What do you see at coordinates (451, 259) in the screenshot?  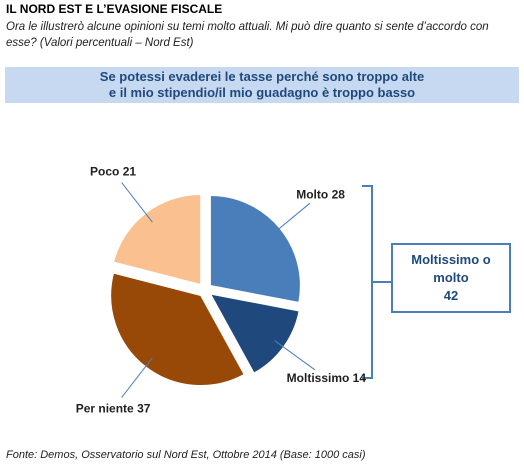 I see `callout-label: Moltissimo o` at bounding box center [451, 259].